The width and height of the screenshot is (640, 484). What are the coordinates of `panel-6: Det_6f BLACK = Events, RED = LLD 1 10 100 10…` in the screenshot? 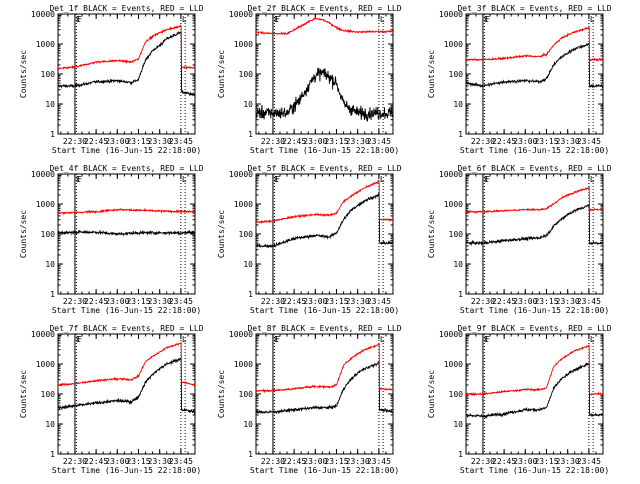 It's located at (519, 239).